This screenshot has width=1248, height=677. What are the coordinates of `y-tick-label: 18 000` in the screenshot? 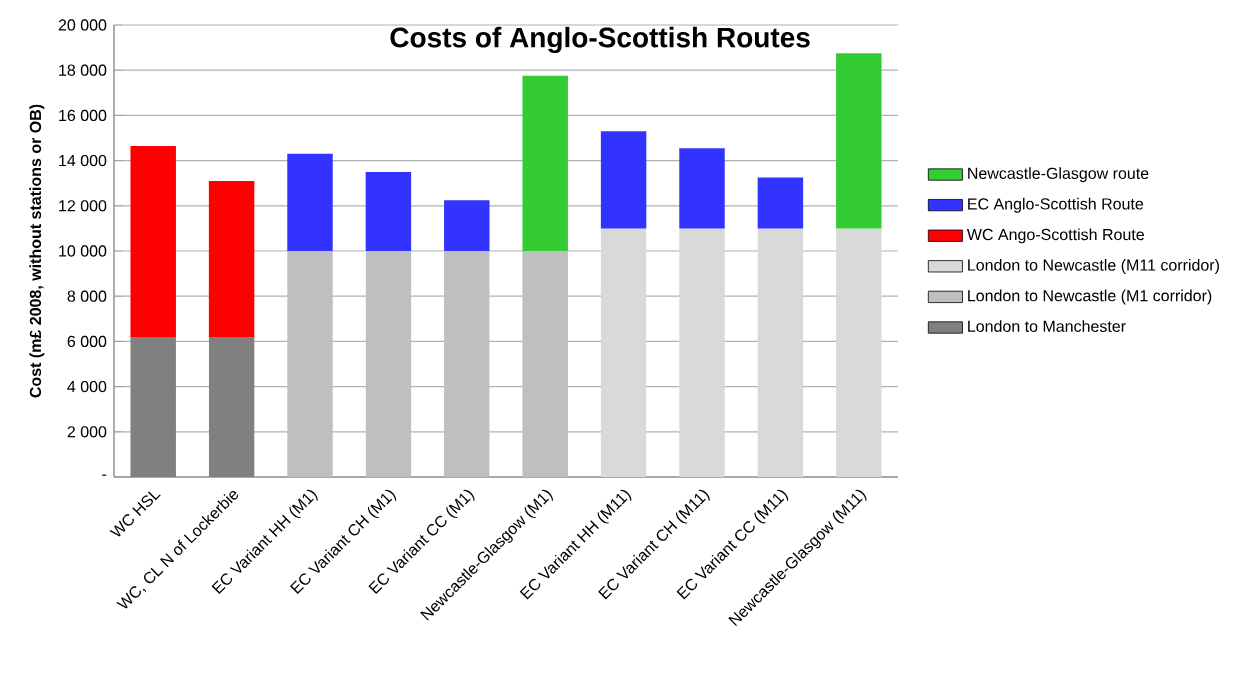 It's located at (83, 70).